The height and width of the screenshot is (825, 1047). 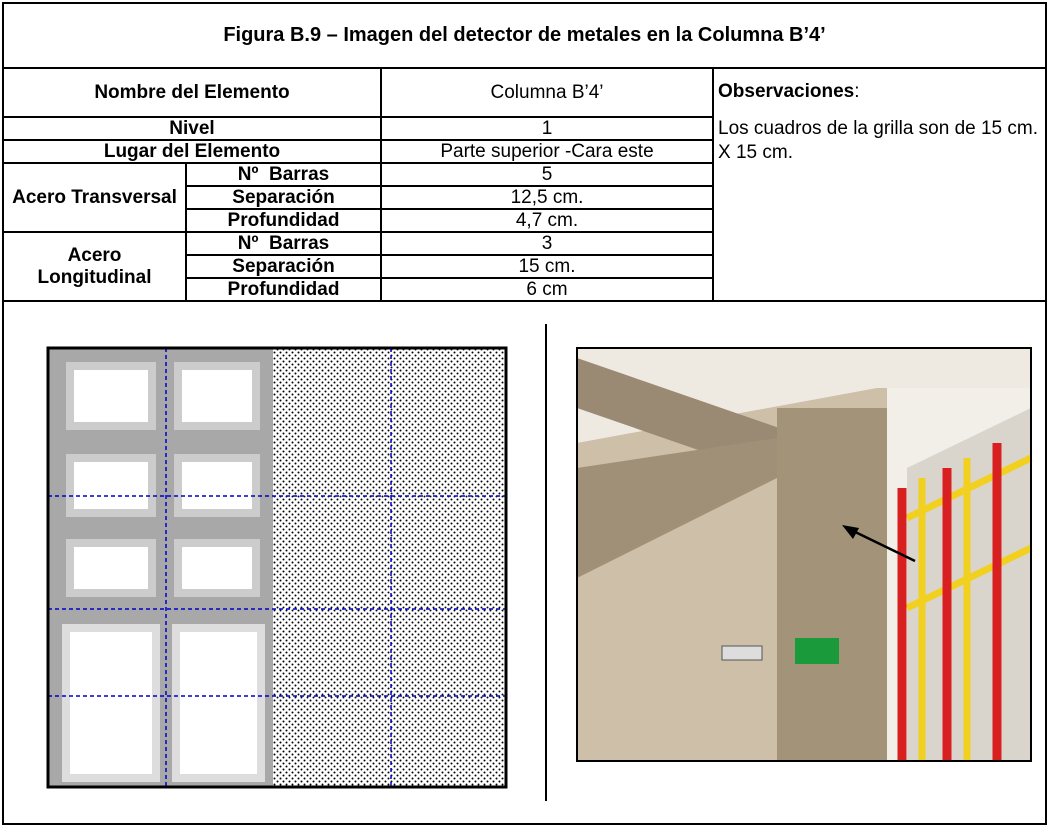 What do you see at coordinates (547, 289) in the screenshot?
I see `sub-value: 6 cm` at bounding box center [547, 289].